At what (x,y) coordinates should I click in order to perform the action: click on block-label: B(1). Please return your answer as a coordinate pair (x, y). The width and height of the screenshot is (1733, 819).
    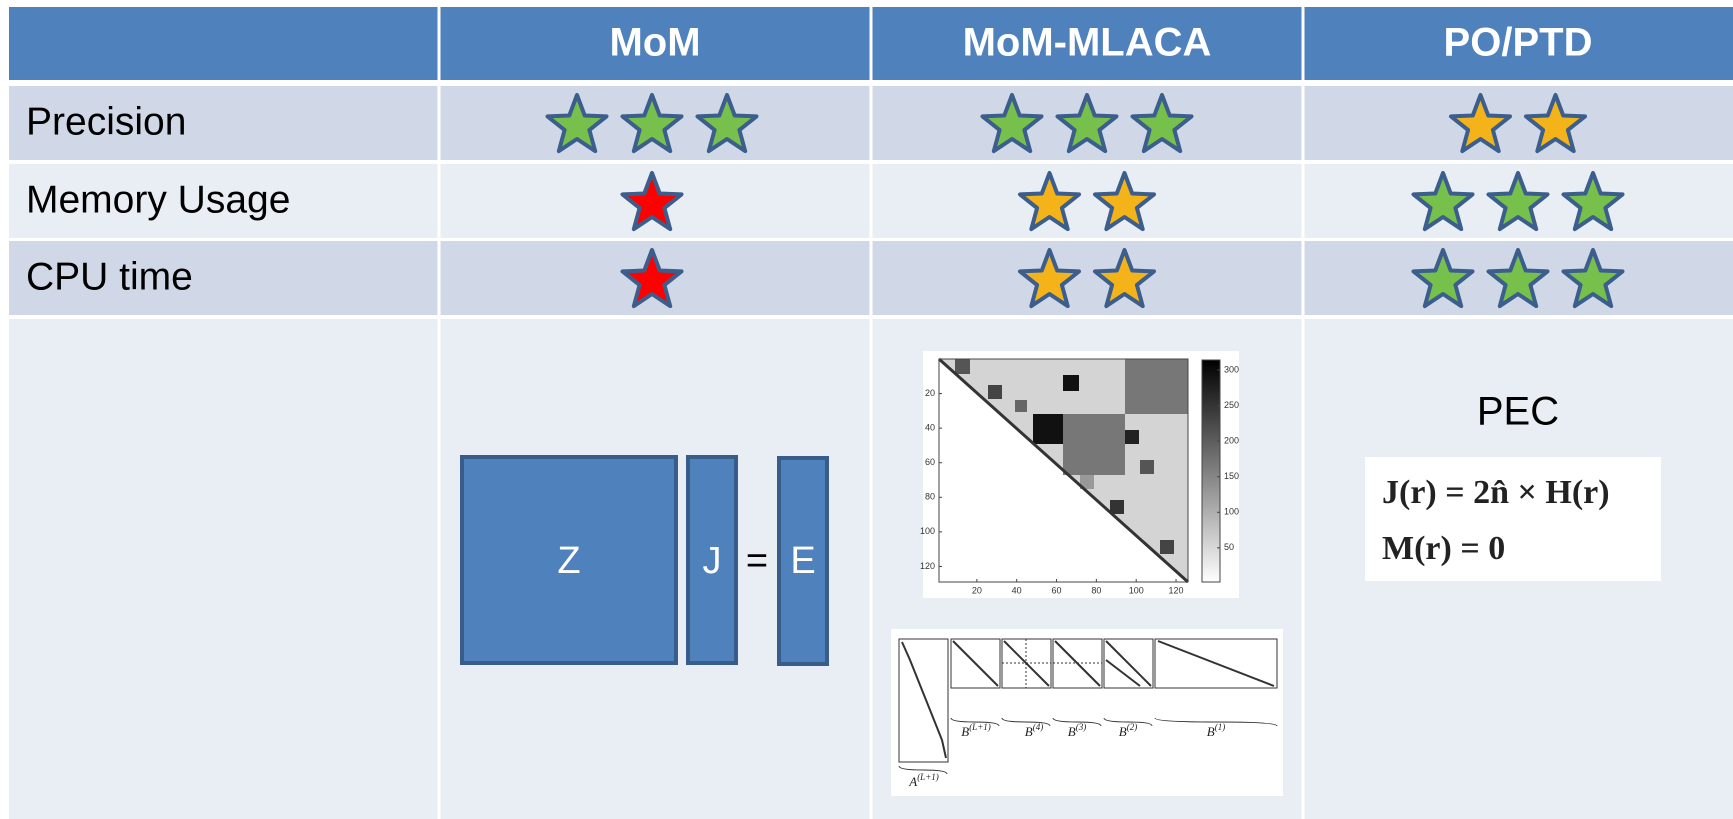
    Looking at the image, I should click on (1216, 730).